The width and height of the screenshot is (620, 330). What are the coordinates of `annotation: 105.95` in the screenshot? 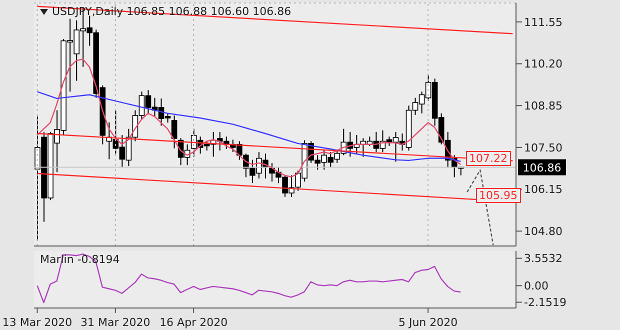 It's located at (498, 195).